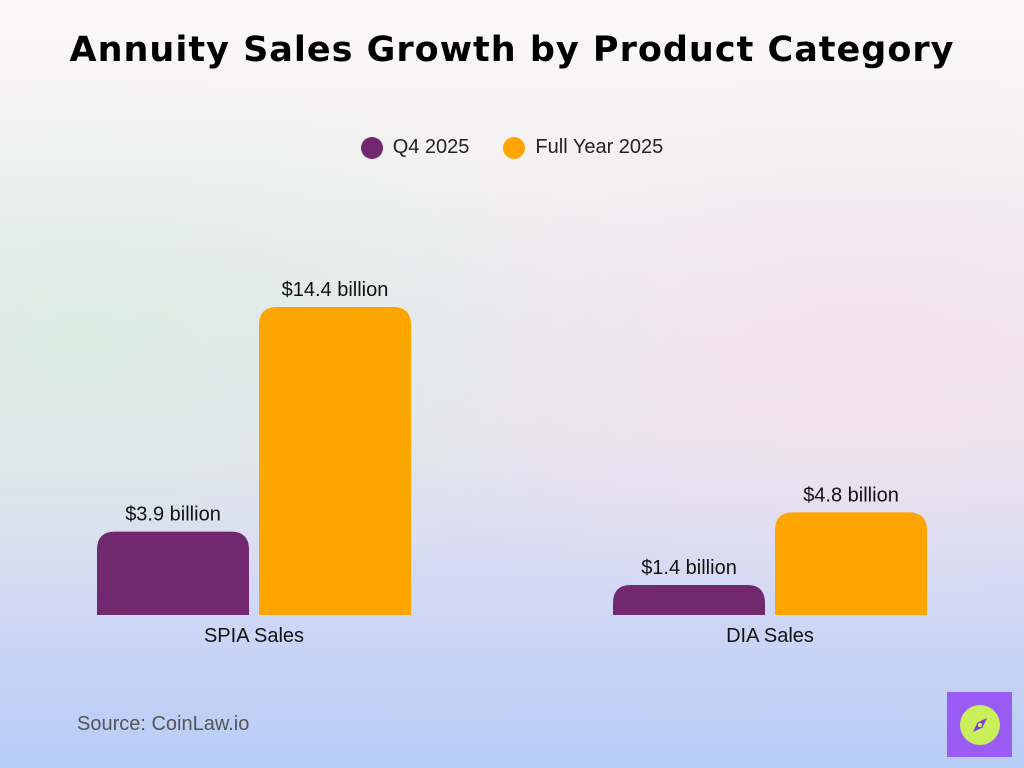 This screenshot has width=1024, height=768. What do you see at coordinates (254, 636) in the screenshot?
I see `category-label-spia-sales: SPIA Sales` at bounding box center [254, 636].